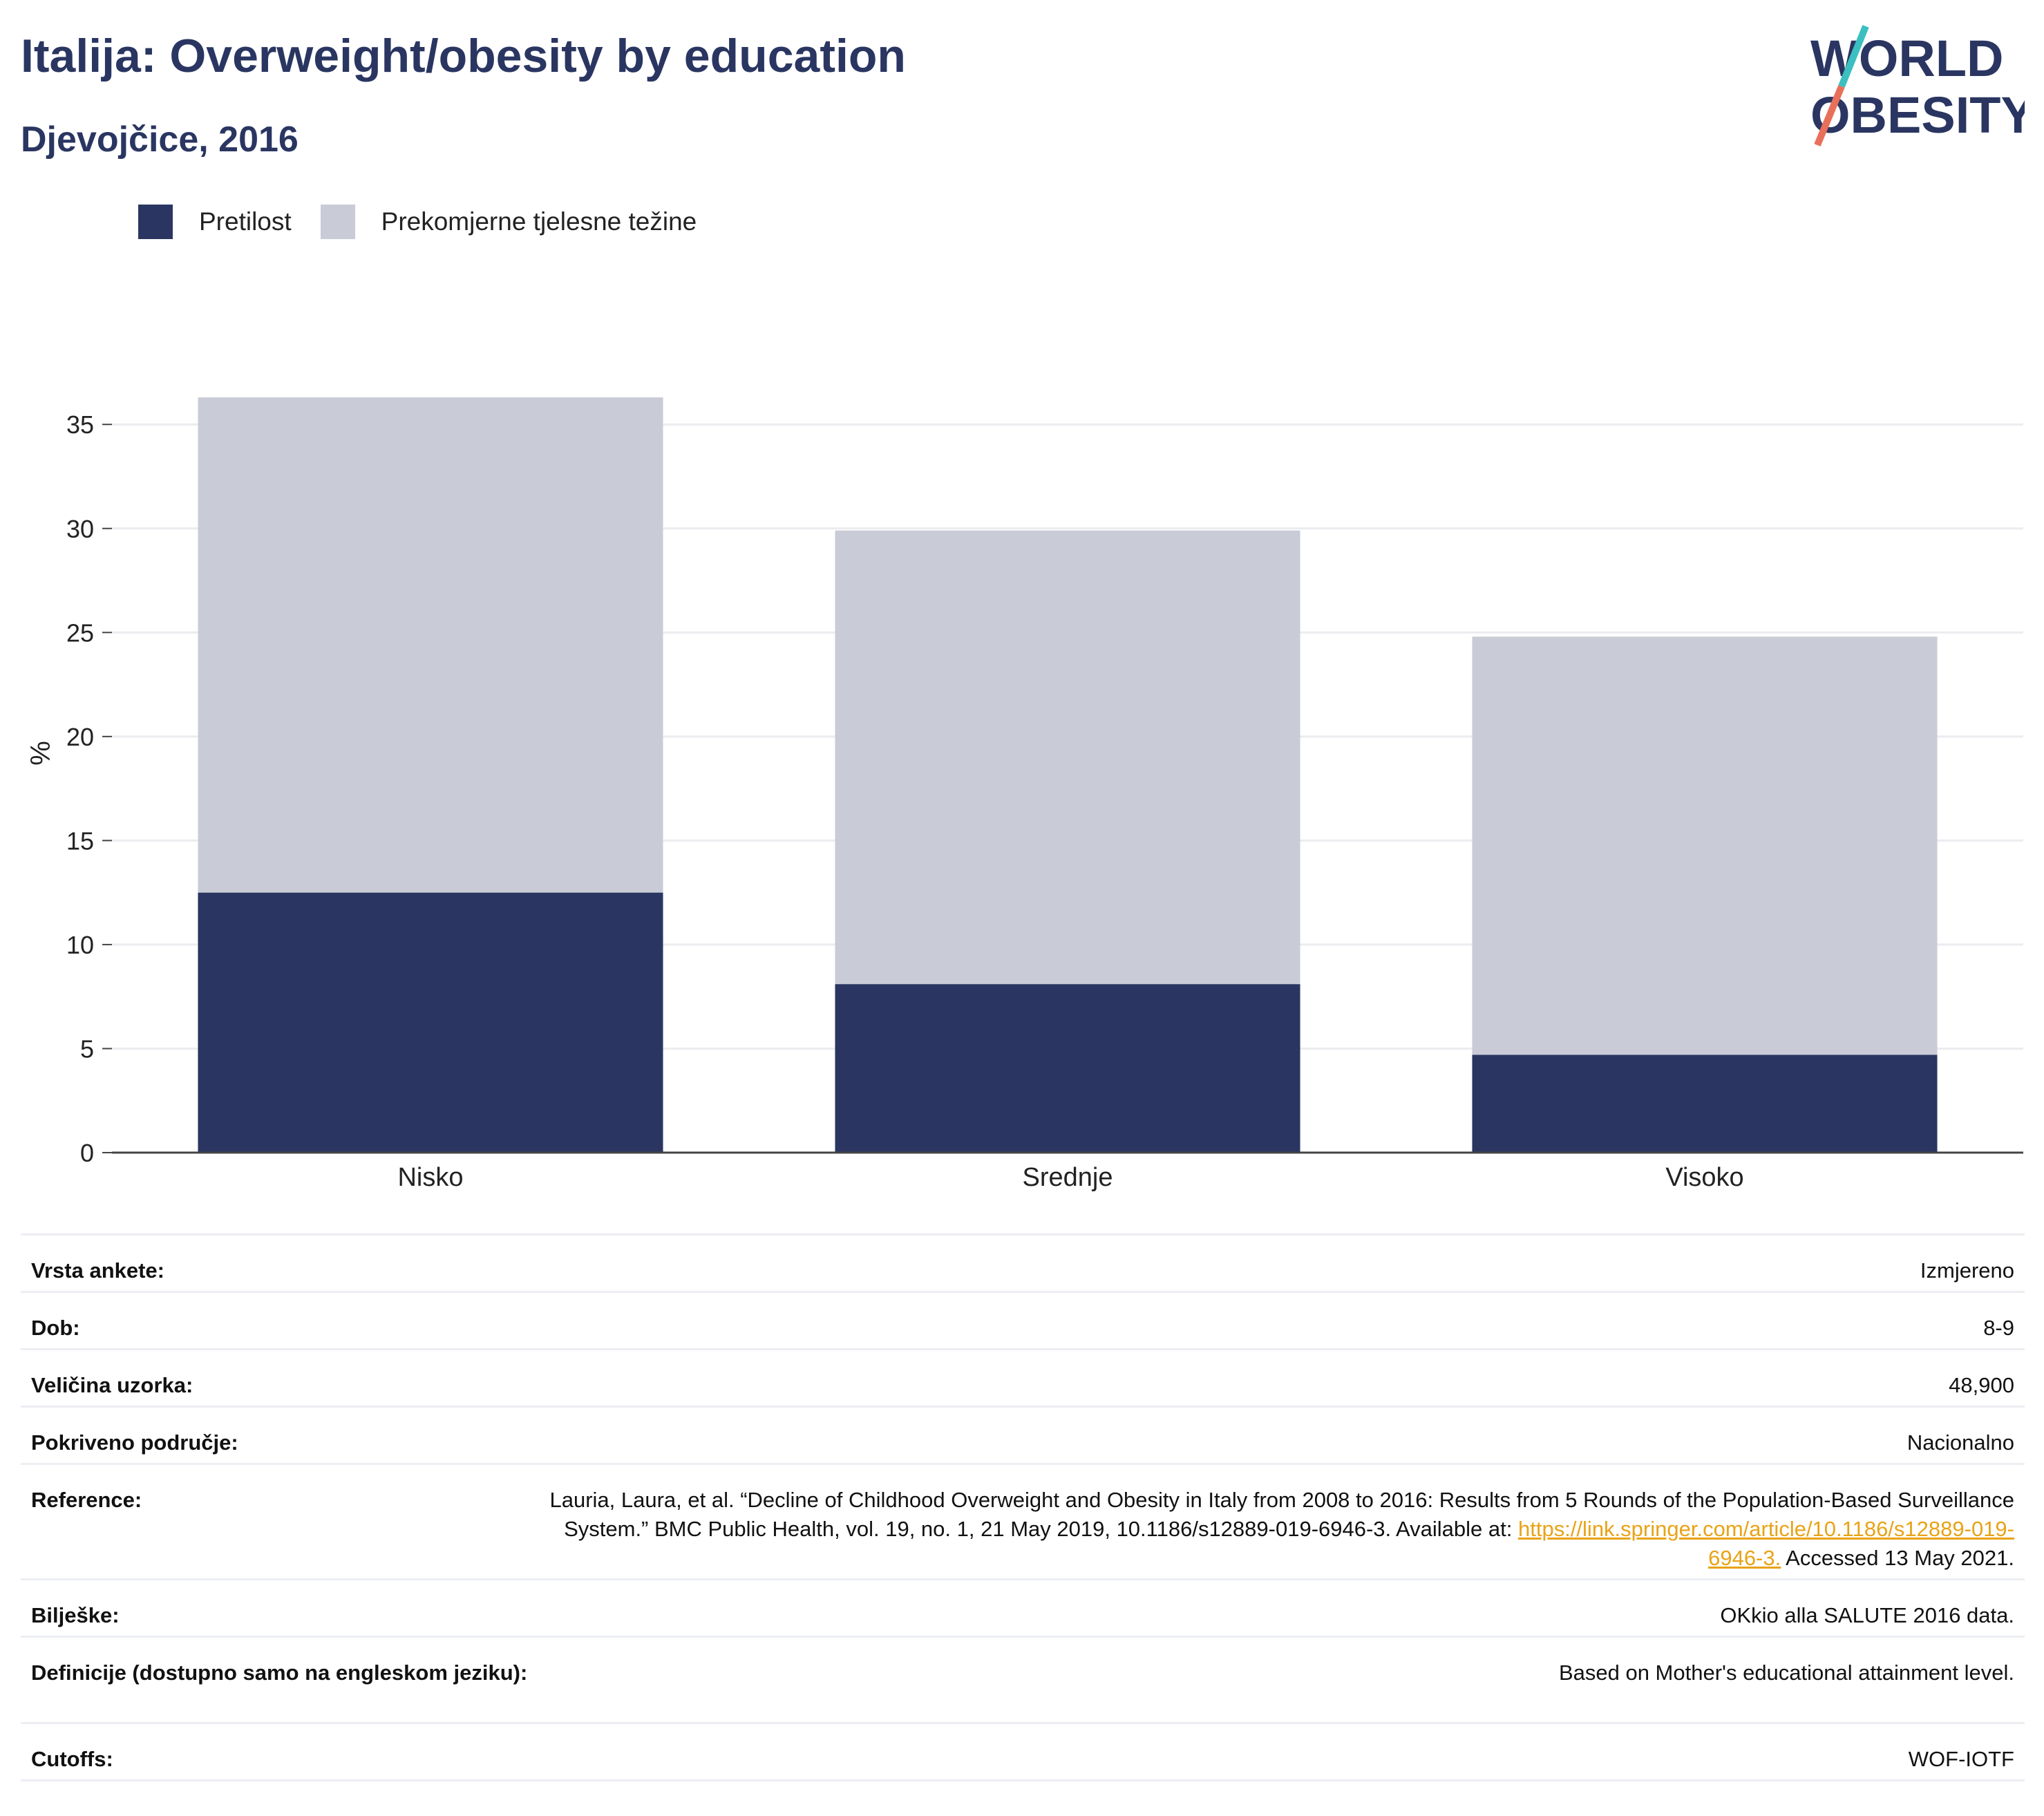  I want to click on info-label: Dob:, so click(55, 1328).